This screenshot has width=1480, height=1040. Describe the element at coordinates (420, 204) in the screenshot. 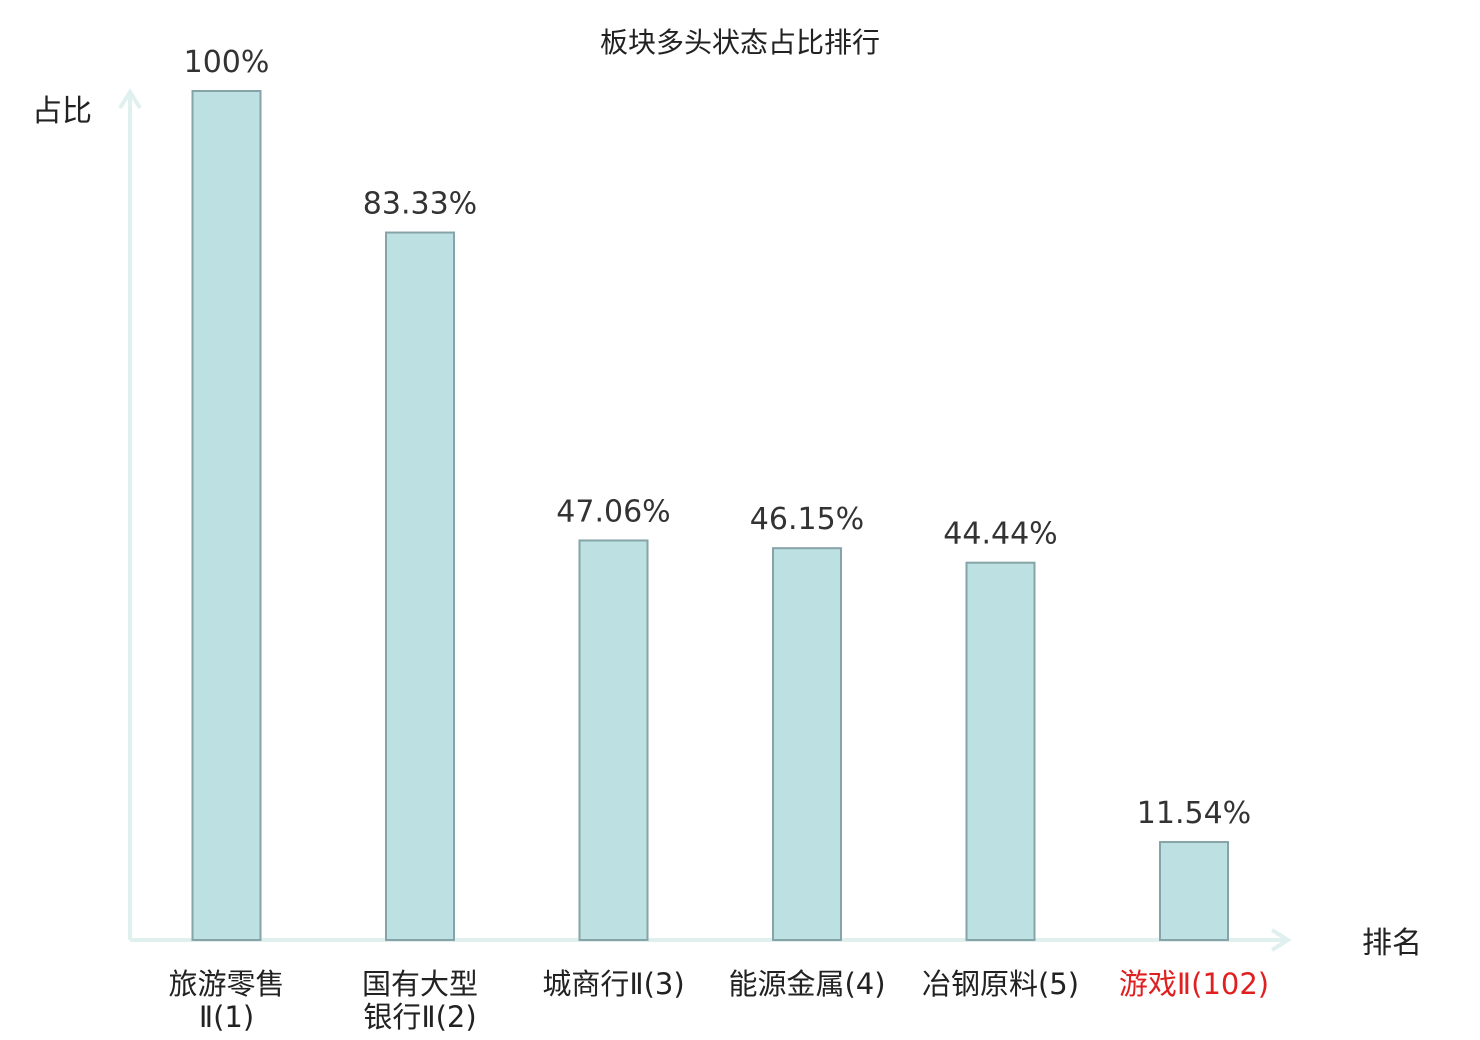

I see `value-label-2: 83.33%` at that location.